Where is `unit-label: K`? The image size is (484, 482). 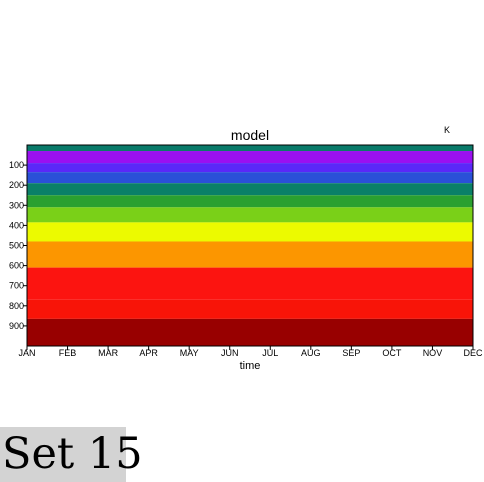 unit-label: K is located at coordinates (447, 130).